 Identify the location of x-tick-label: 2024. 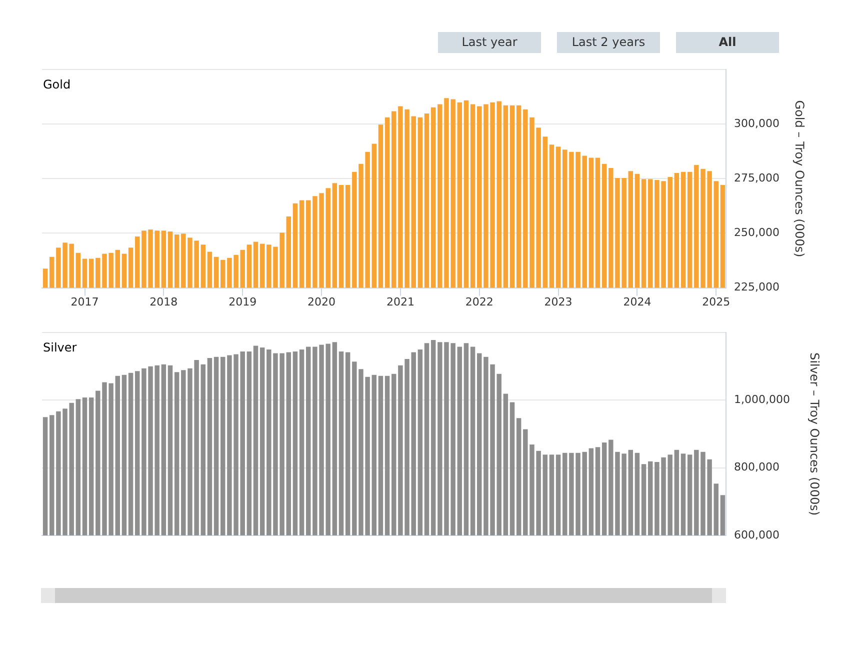
(637, 301).